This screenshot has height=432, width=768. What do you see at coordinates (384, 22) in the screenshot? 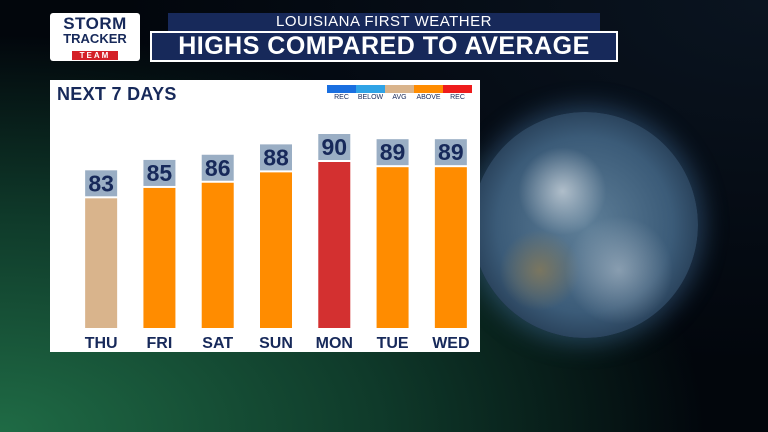
I see `header-subtitle: LOUISIANA FIRST WEATHER` at bounding box center [384, 22].